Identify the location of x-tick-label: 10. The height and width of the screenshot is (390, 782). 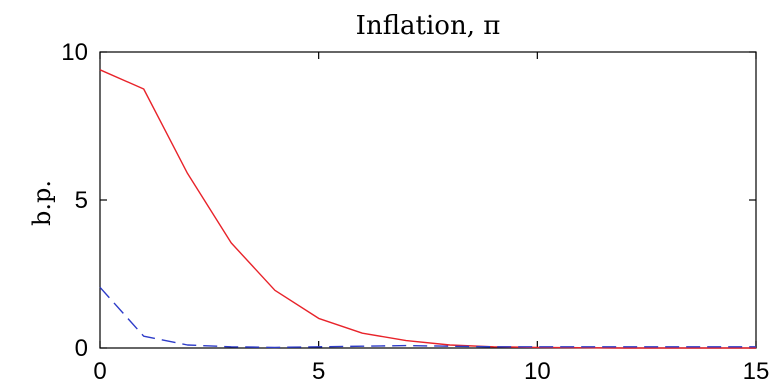
(537, 371).